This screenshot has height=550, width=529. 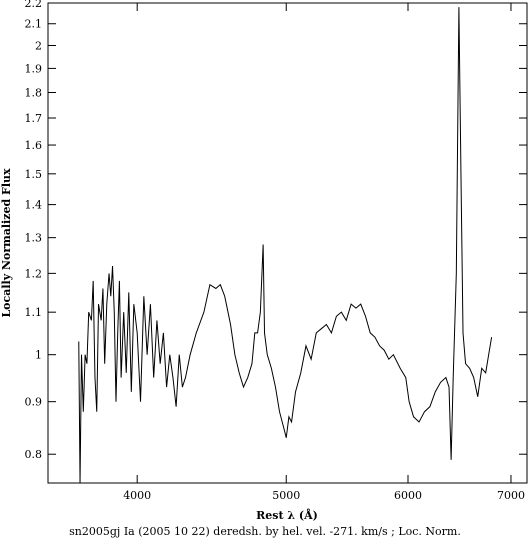 What do you see at coordinates (34, 24) in the screenshot?
I see `y-tick-label: 2.1` at bounding box center [34, 24].